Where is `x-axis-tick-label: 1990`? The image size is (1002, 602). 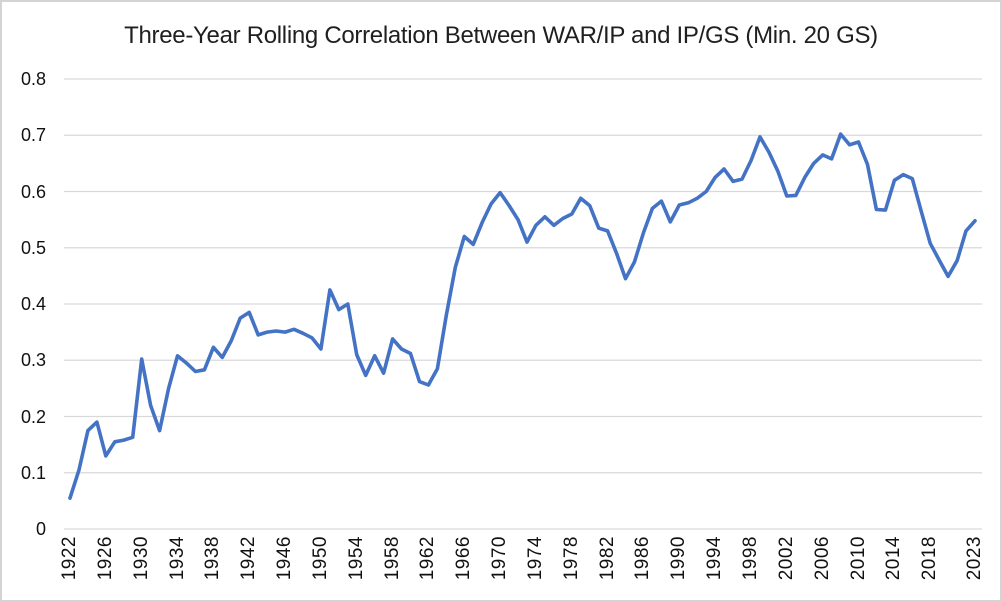 x-axis-tick-label: 1990 is located at coordinates (679, 558).